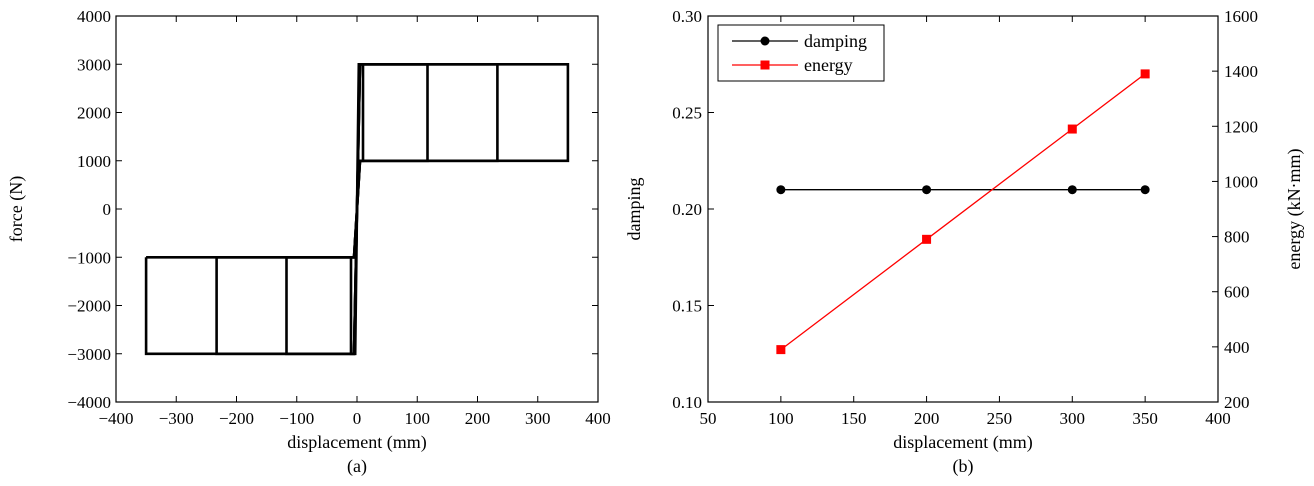  What do you see at coordinates (1237, 292) in the screenshot?
I see `y2-tick-label: 600` at bounding box center [1237, 292].